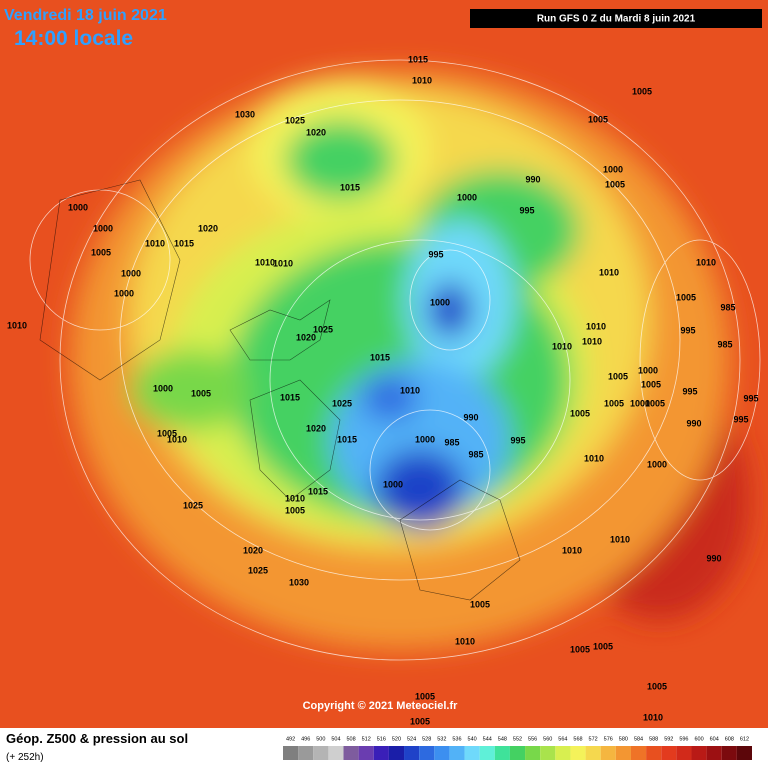 The height and width of the screenshot is (768, 768). Describe the element at coordinates (456, 739) in the screenshot. I see `legend-label: 536` at that location.